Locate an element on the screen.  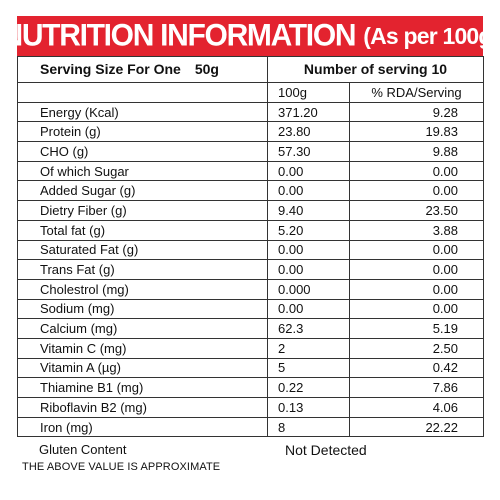
nutrient-name: Energy (Kcal) is located at coordinates (142, 112).